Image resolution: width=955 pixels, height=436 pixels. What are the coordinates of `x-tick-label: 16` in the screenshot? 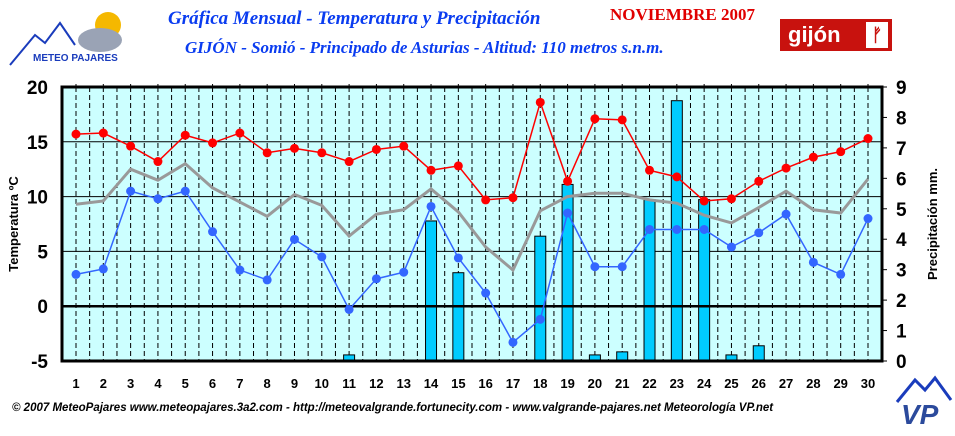 It's located at (485, 383).